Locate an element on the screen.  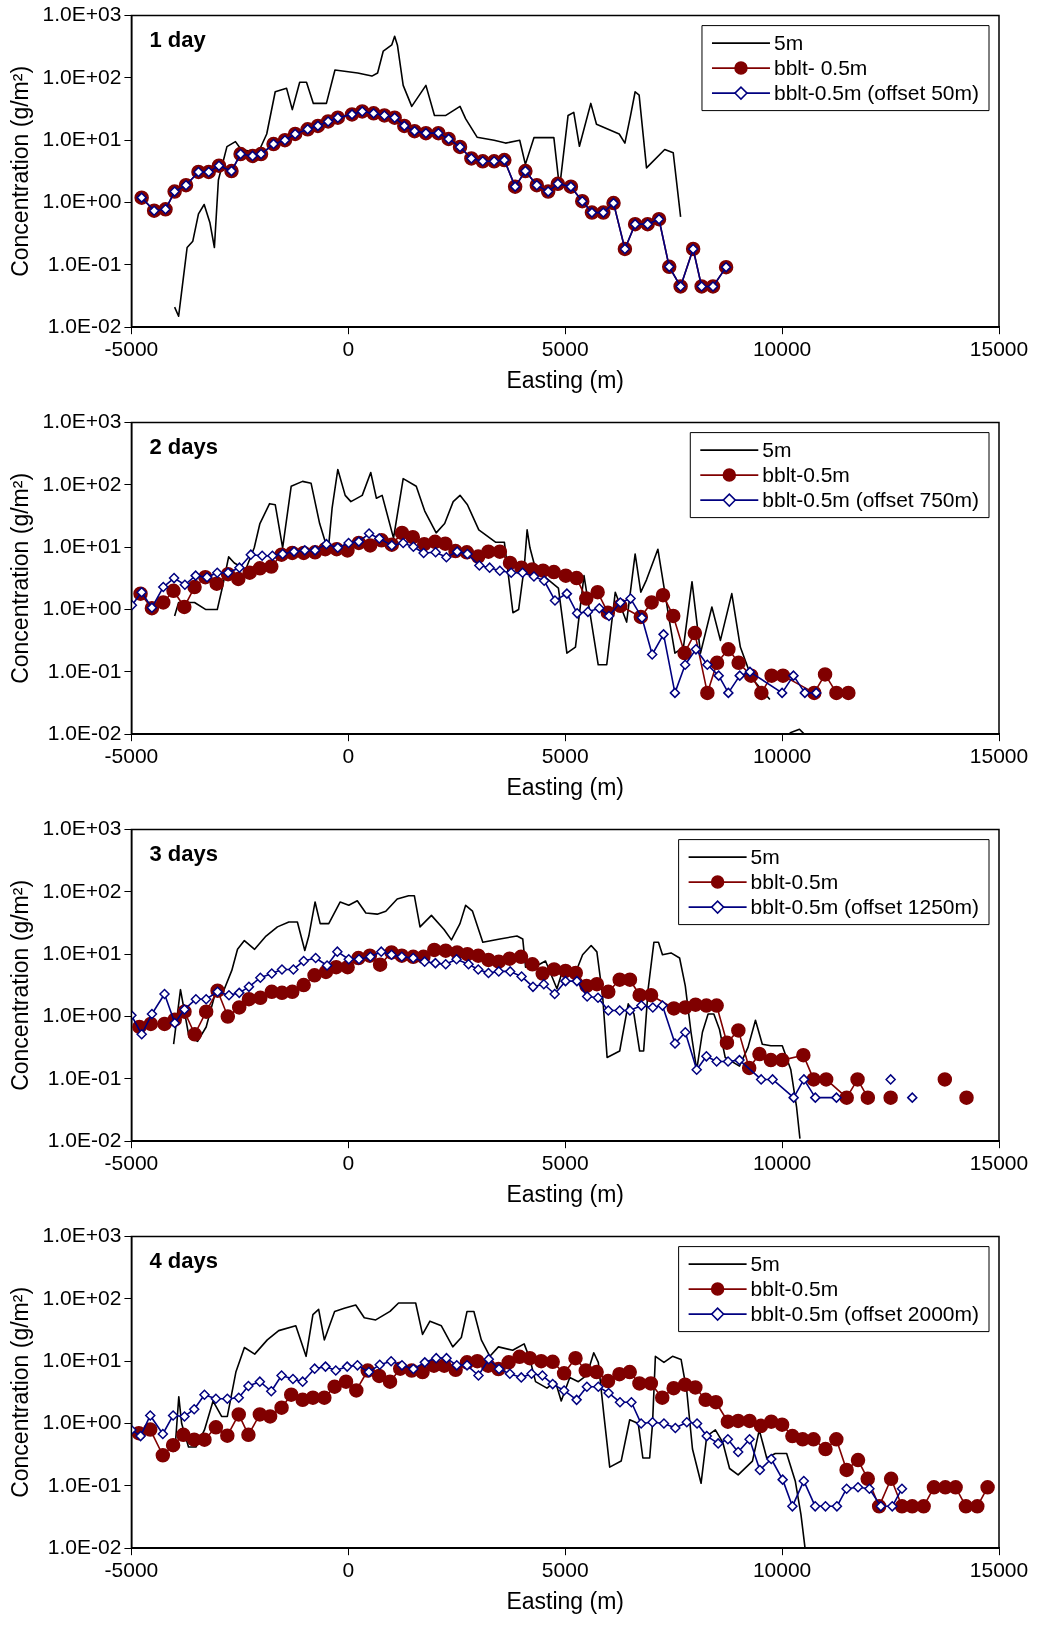
text: 4 days is located at coordinates (183, 1260).